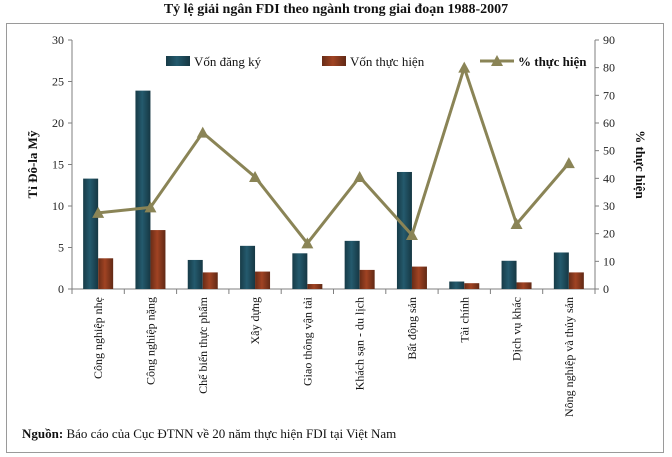  I want to click on category-label: Xây dựng, so click(255, 321).